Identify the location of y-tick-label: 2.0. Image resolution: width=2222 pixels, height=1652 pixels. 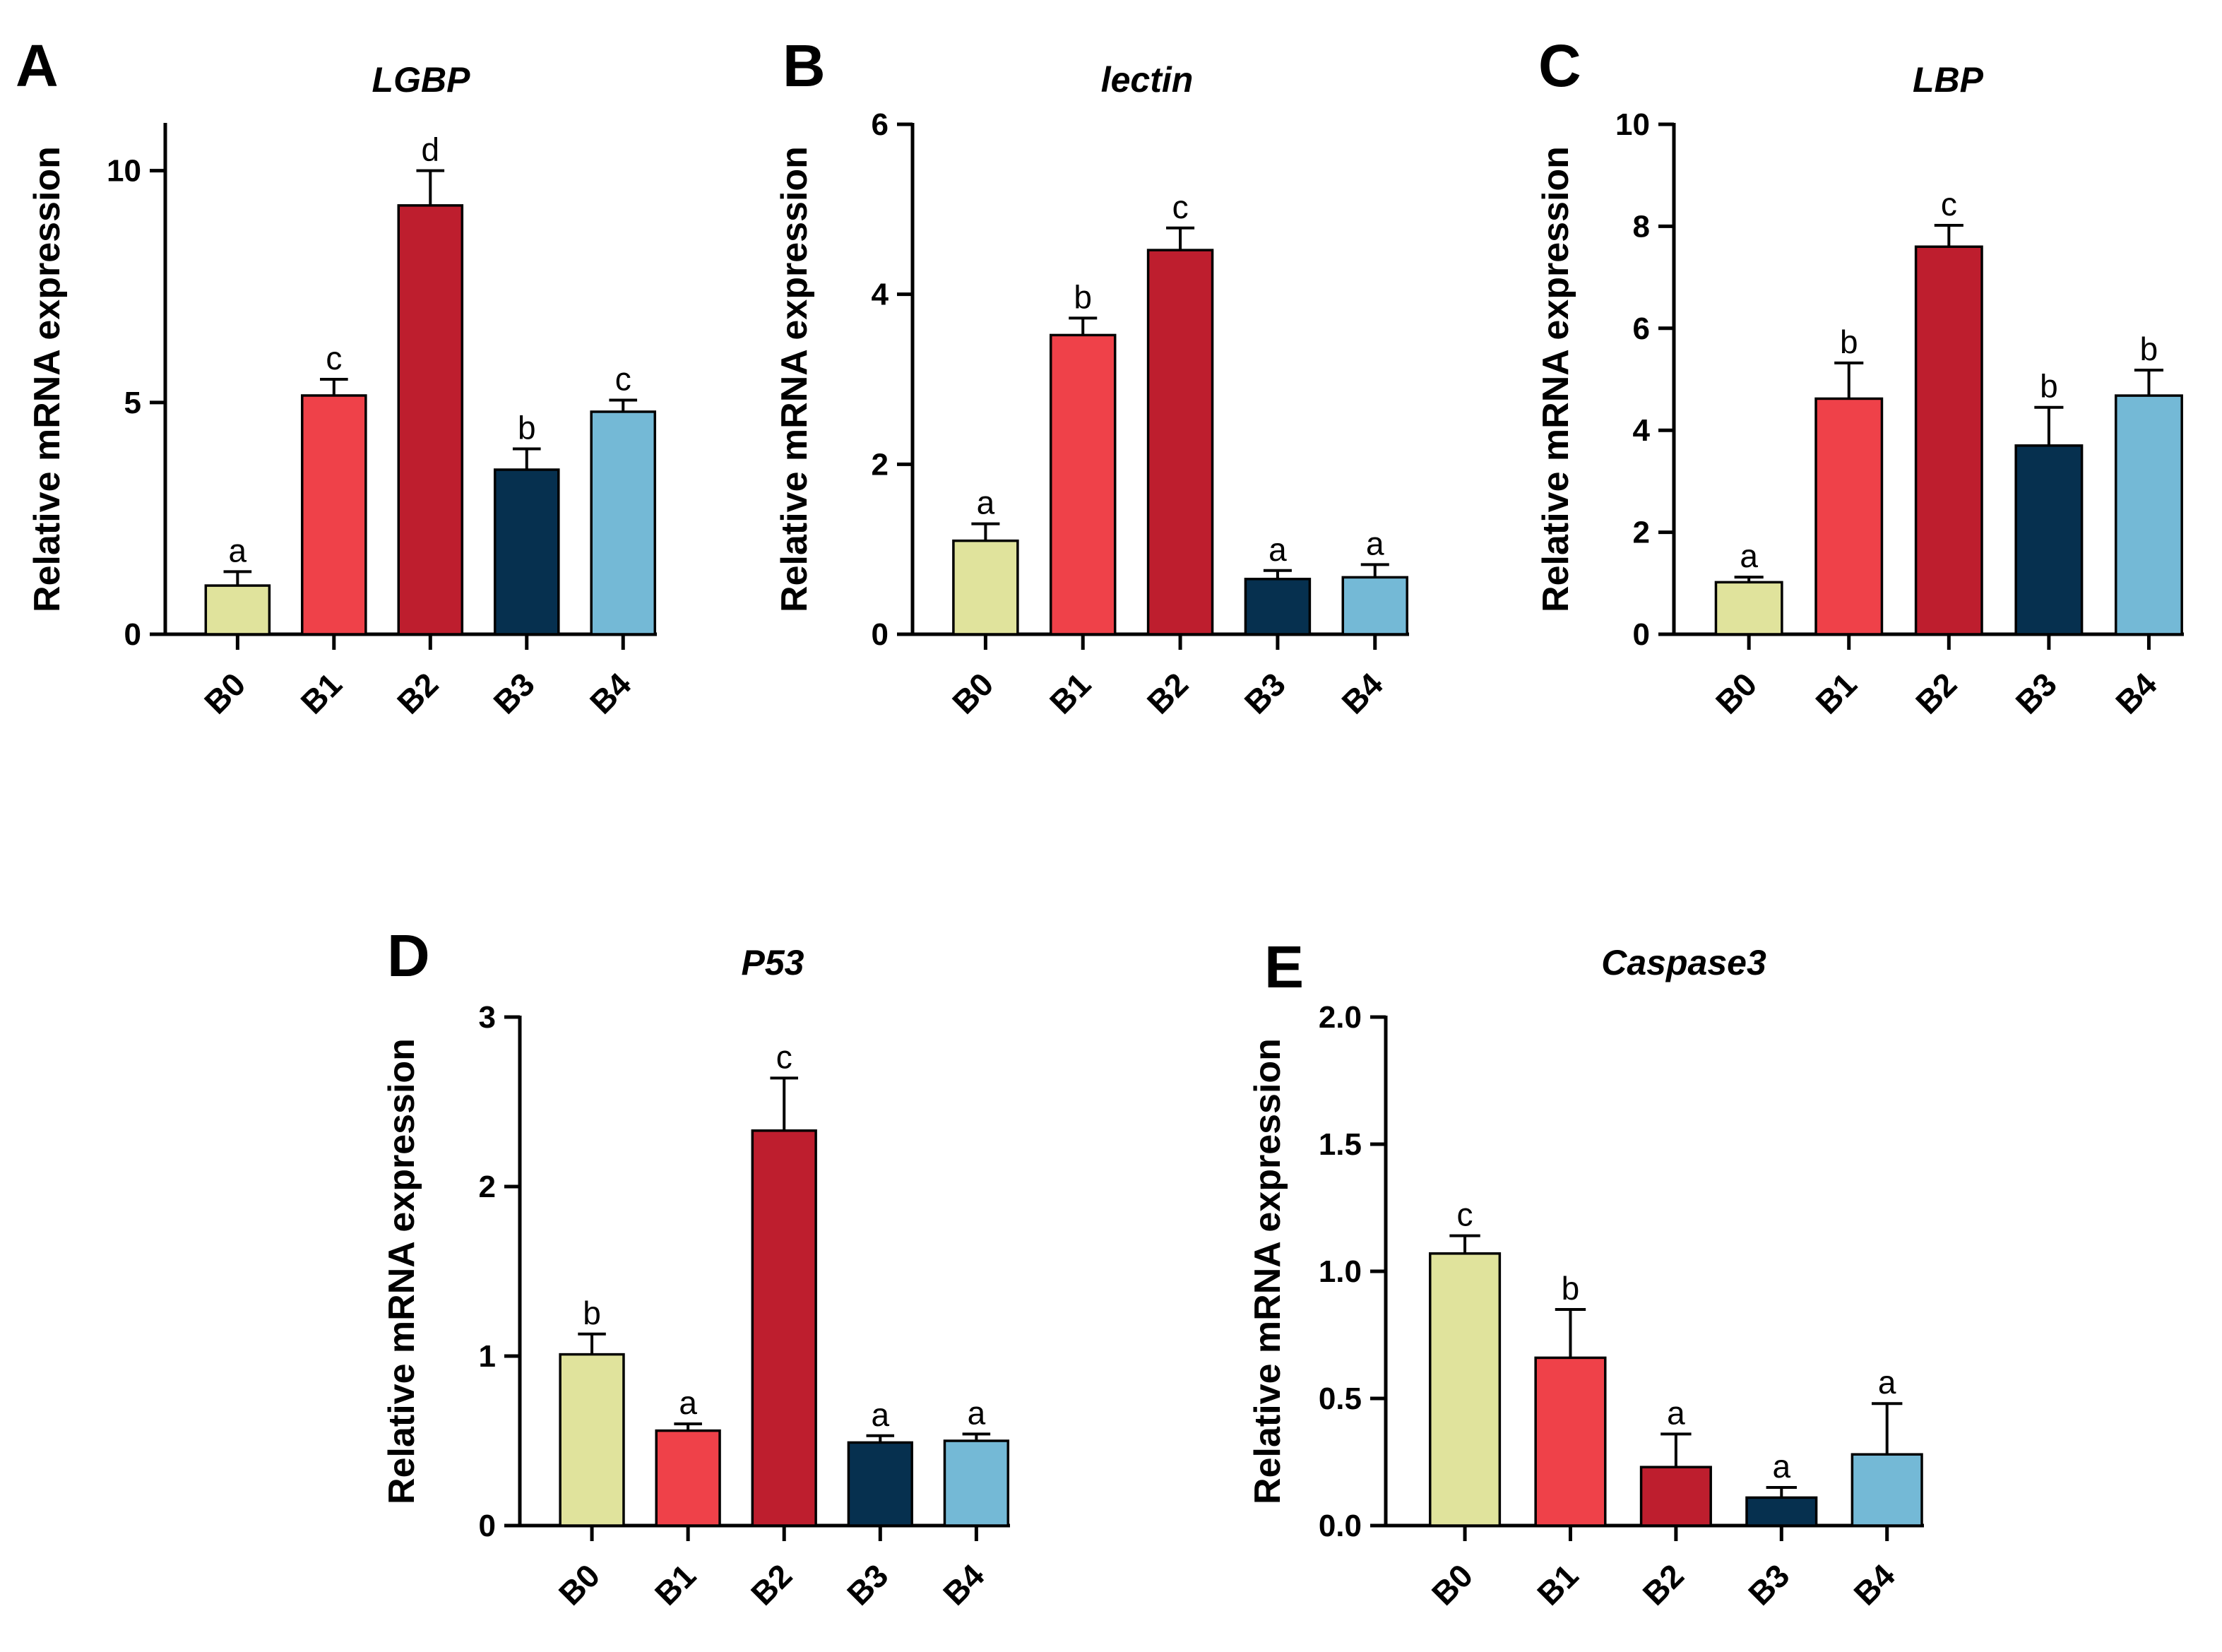
(1340, 1018).